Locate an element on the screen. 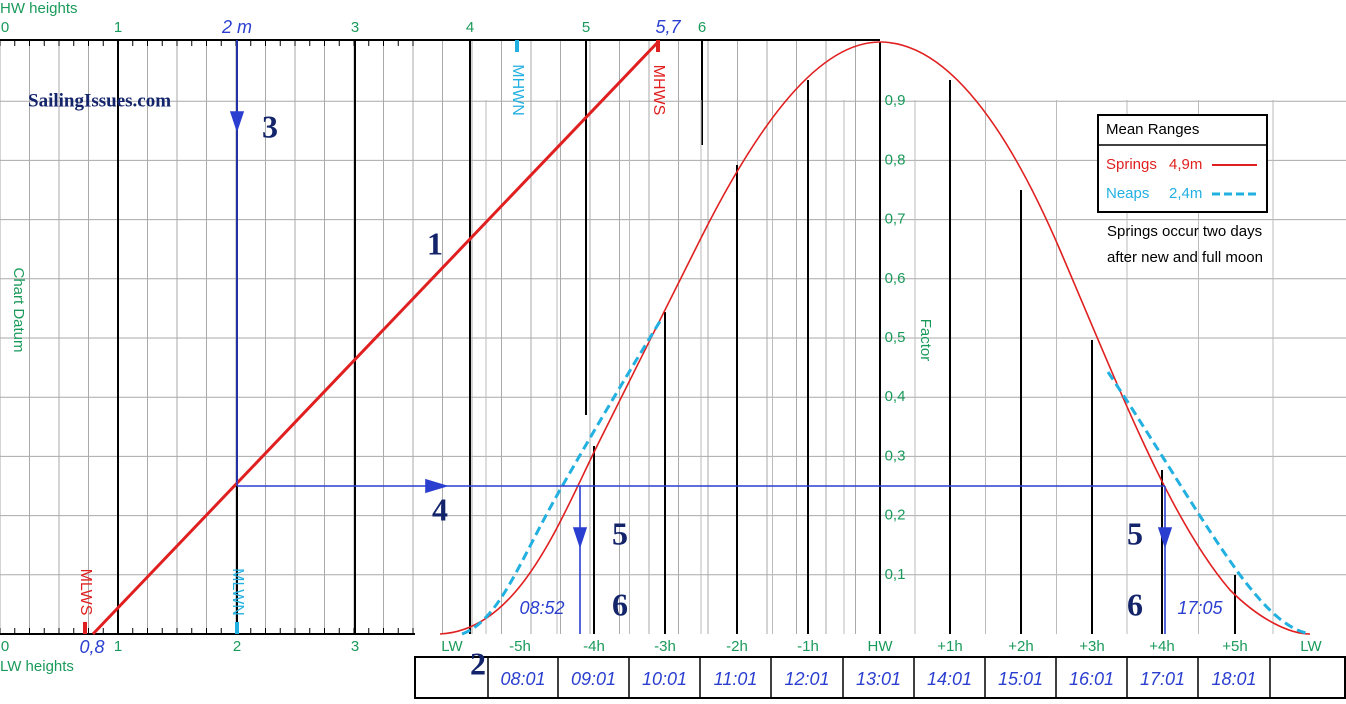  legend-neaps: Neaps is located at coordinates (1127, 193).